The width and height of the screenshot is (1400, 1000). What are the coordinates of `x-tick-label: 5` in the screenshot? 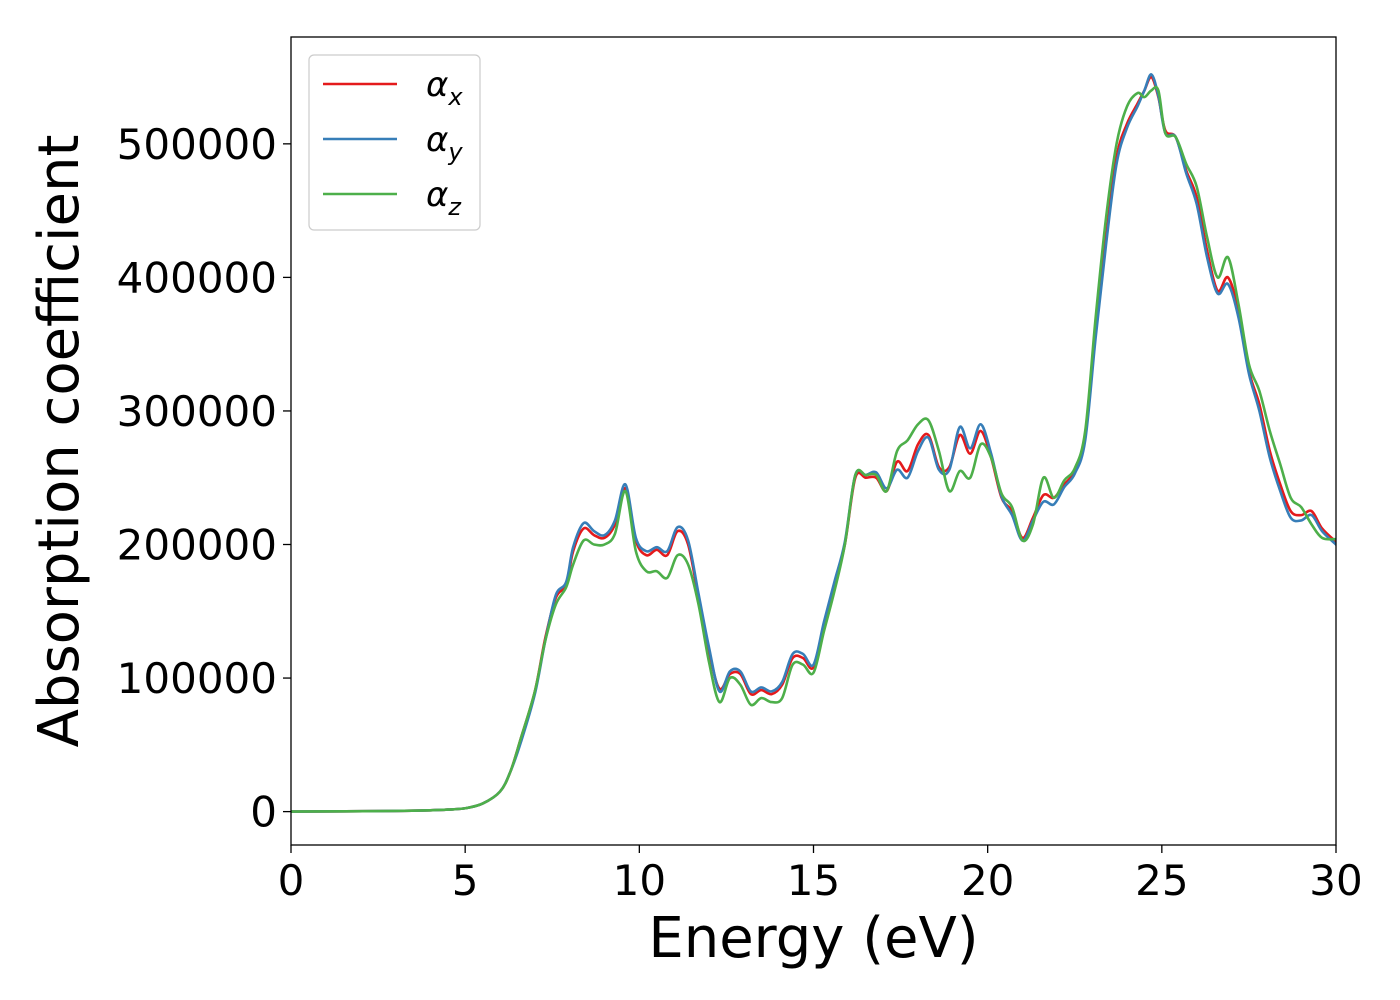 It's located at (465, 880).